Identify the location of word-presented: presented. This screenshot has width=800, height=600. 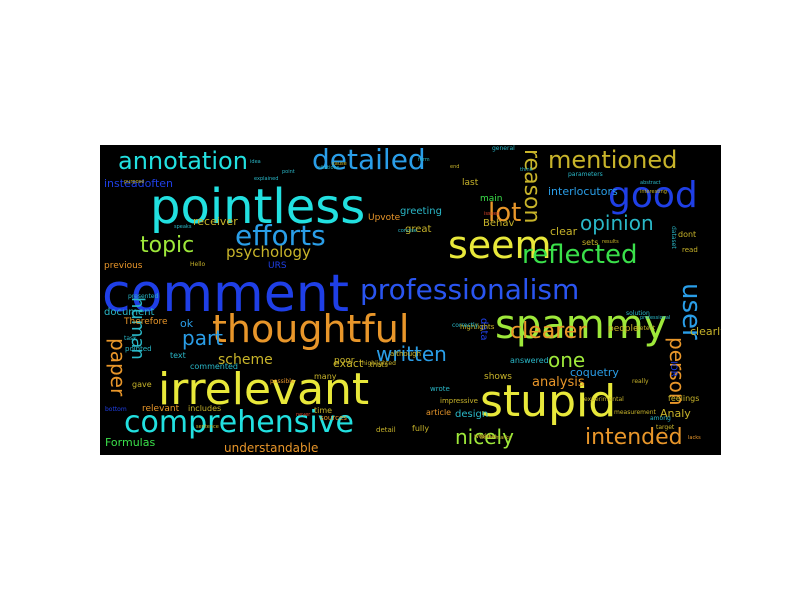
(143, 296).